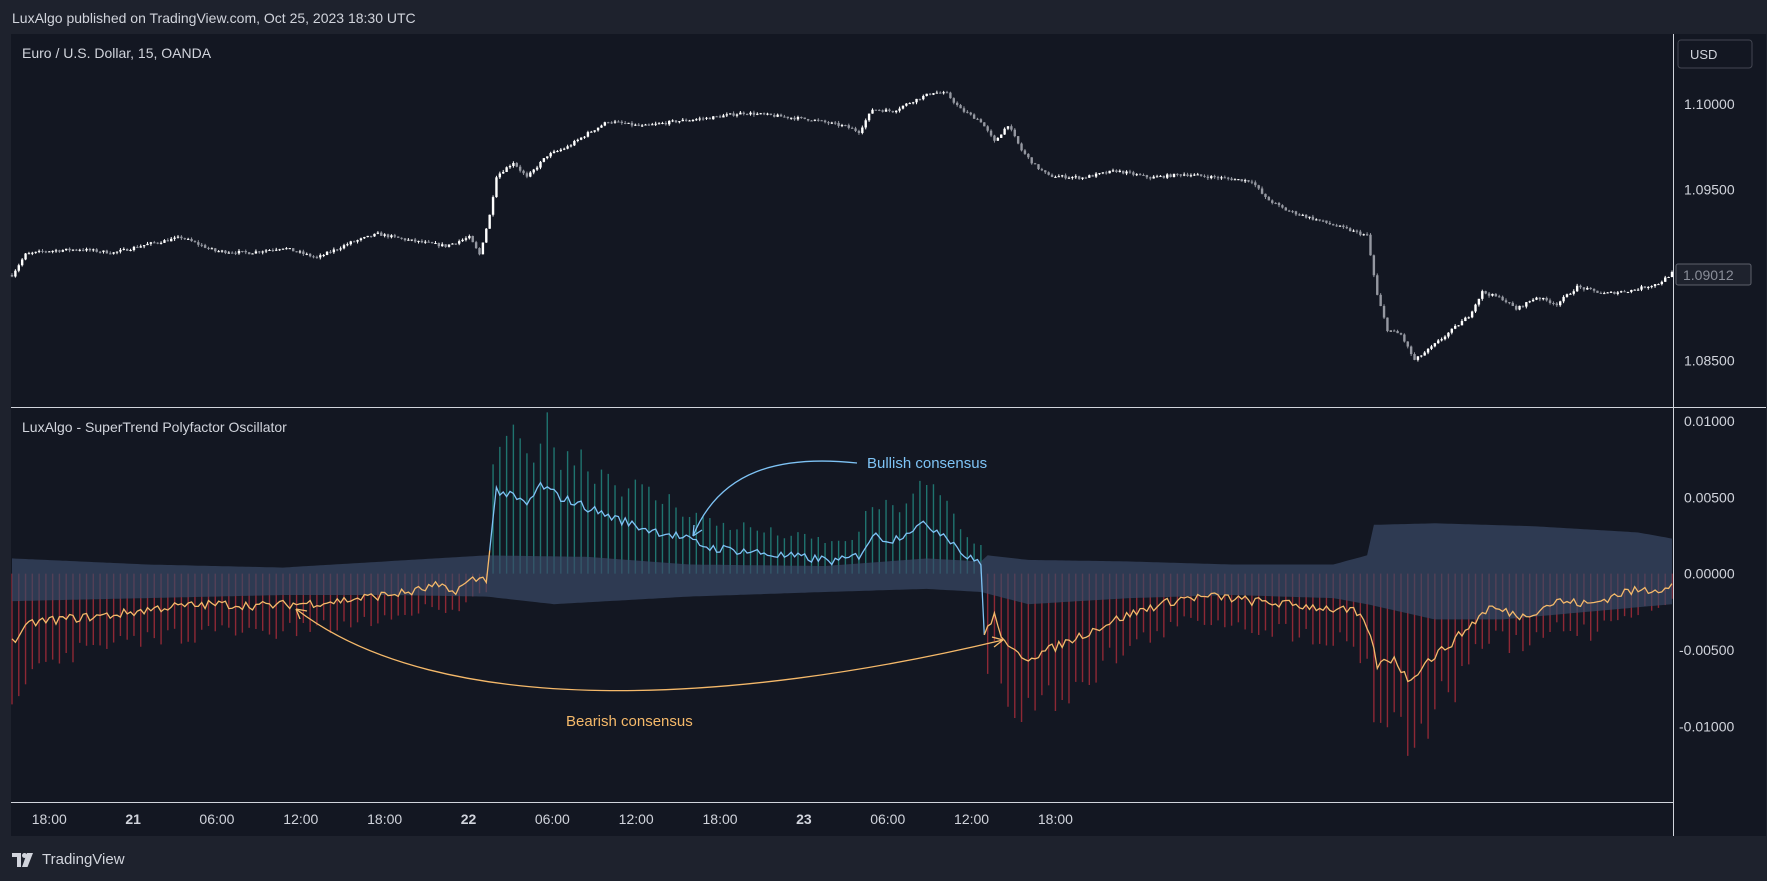  Describe the element at coordinates (1720, 819) in the screenshot. I see `axis-corner` at that location.